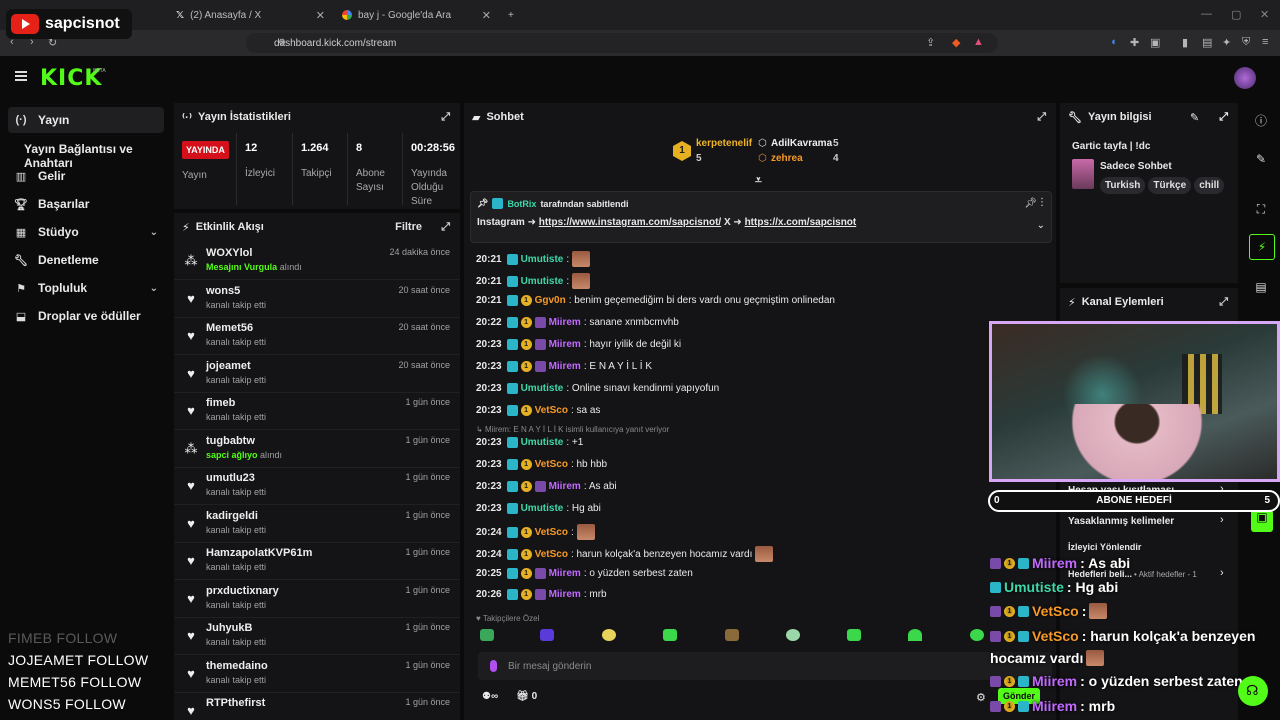  I want to click on activity-user: RTPthefirst, so click(236, 703).